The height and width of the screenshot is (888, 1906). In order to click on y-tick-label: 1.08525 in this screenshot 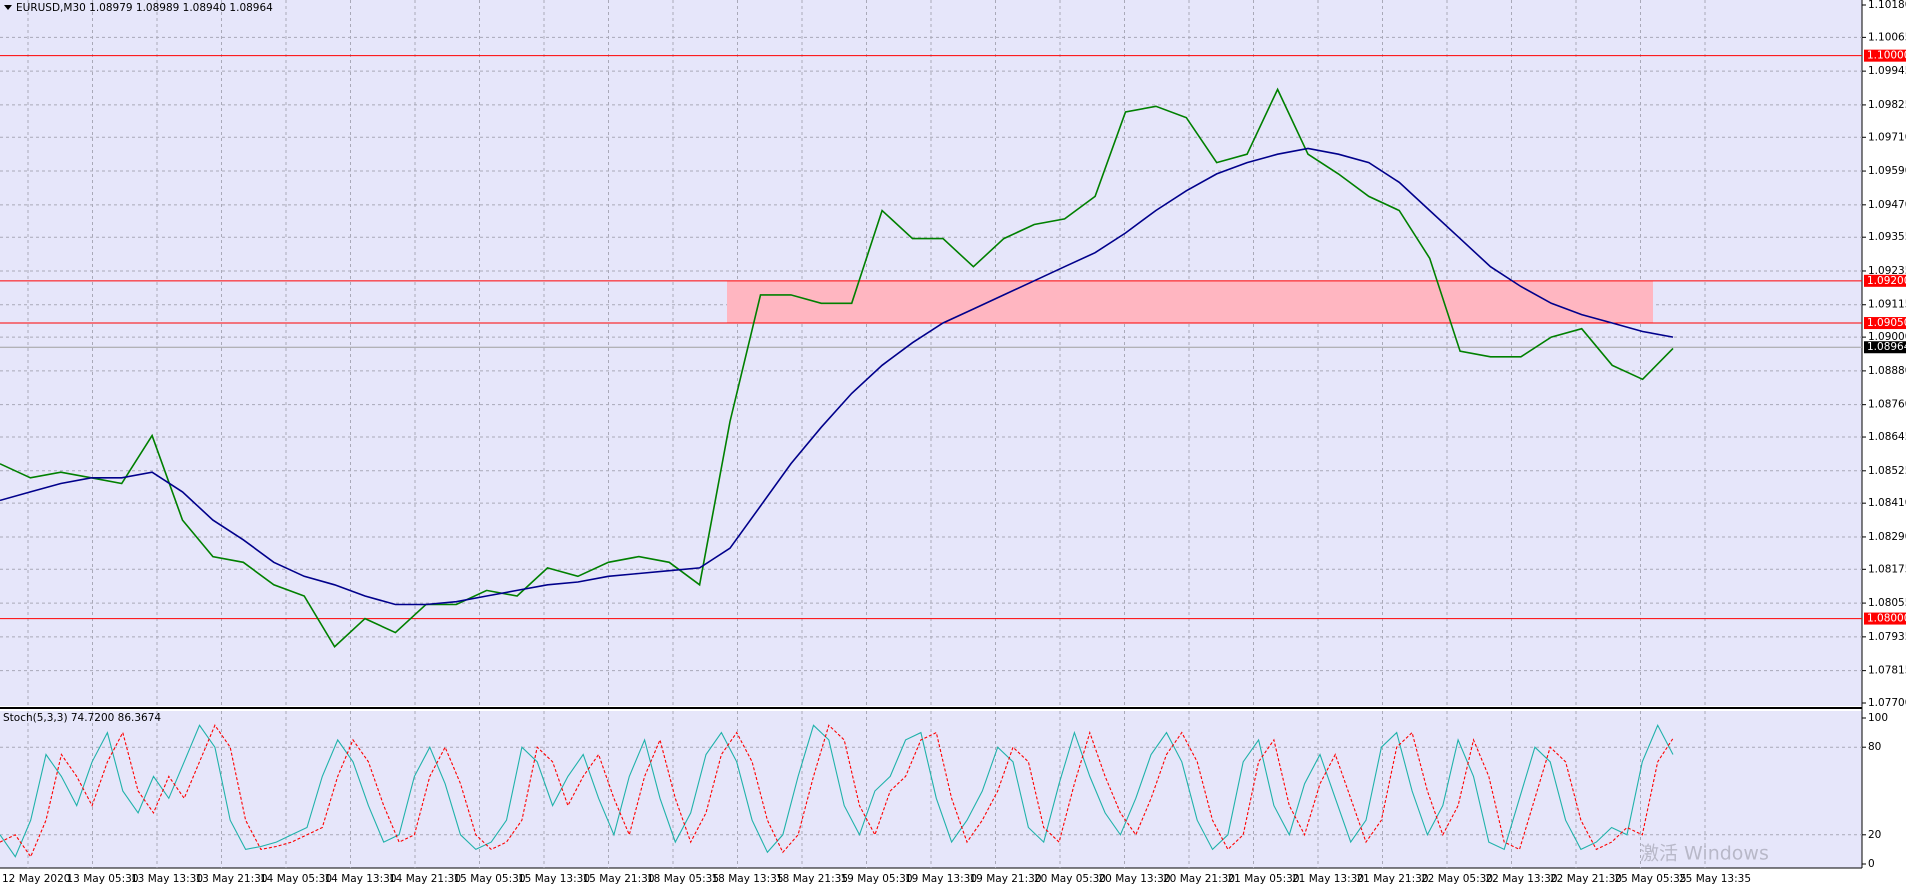, I will do `click(1887, 471)`.